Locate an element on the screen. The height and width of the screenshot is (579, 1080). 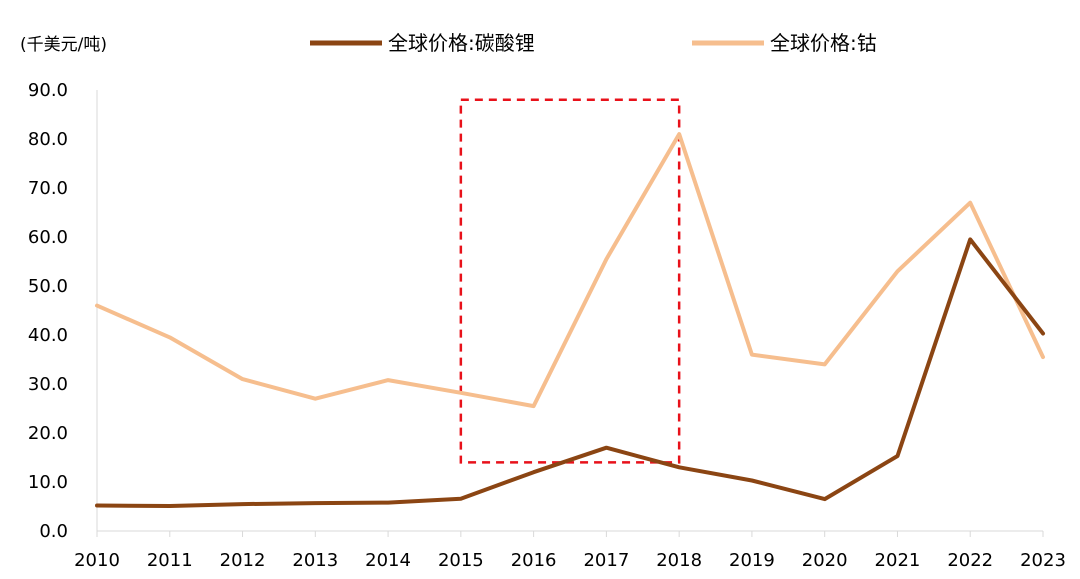
x-tick-label: 2019 is located at coordinates (752, 560).